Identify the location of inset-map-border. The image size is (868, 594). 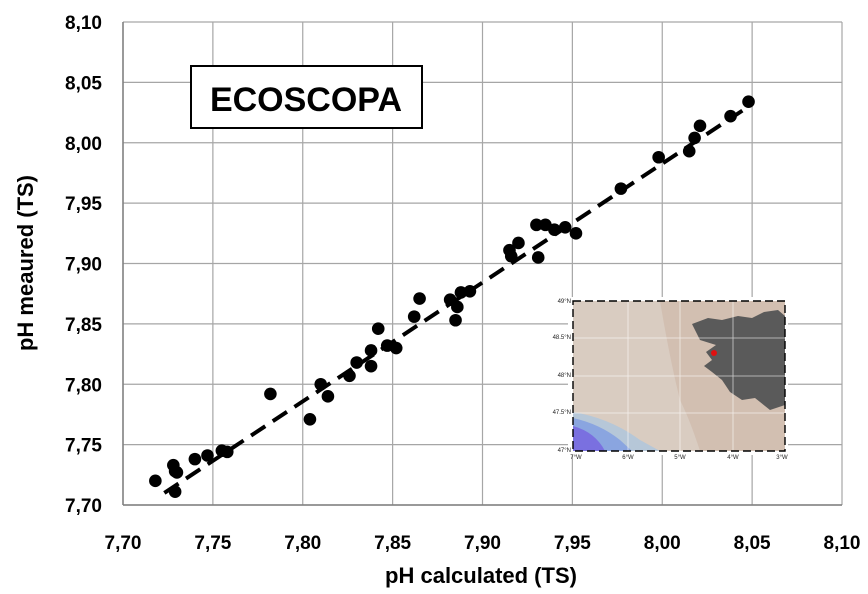
(679, 376).